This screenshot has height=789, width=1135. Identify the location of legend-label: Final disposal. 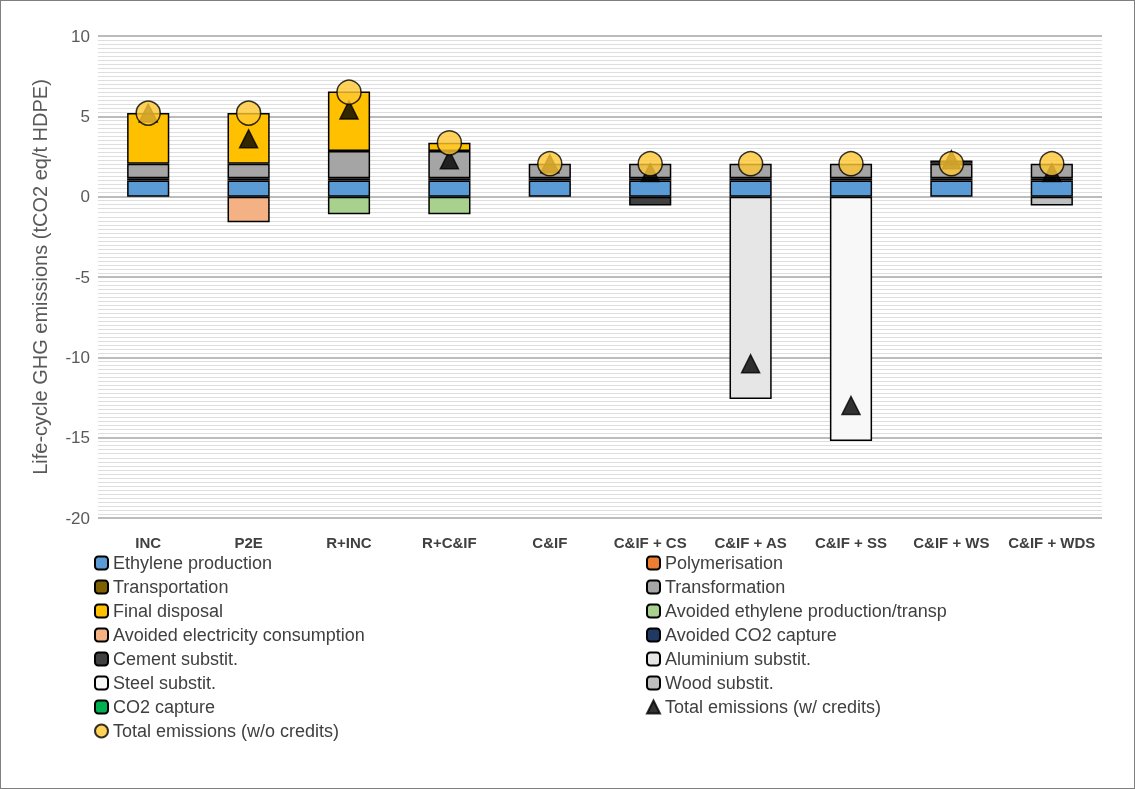
(168, 611).